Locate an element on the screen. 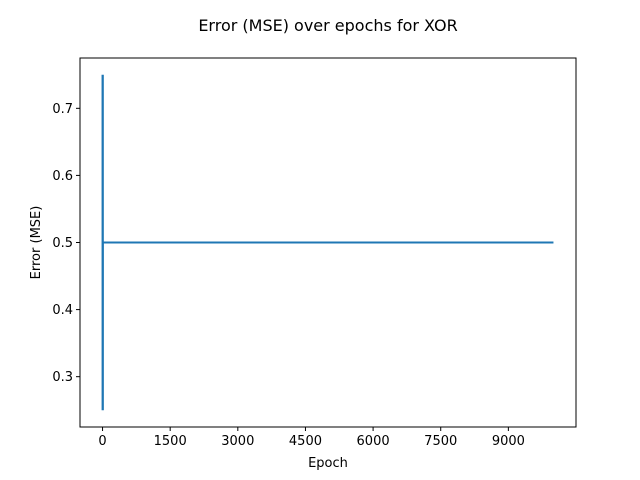  chart-title: Error (MSE) over epochs for XOR is located at coordinates (327, 25).